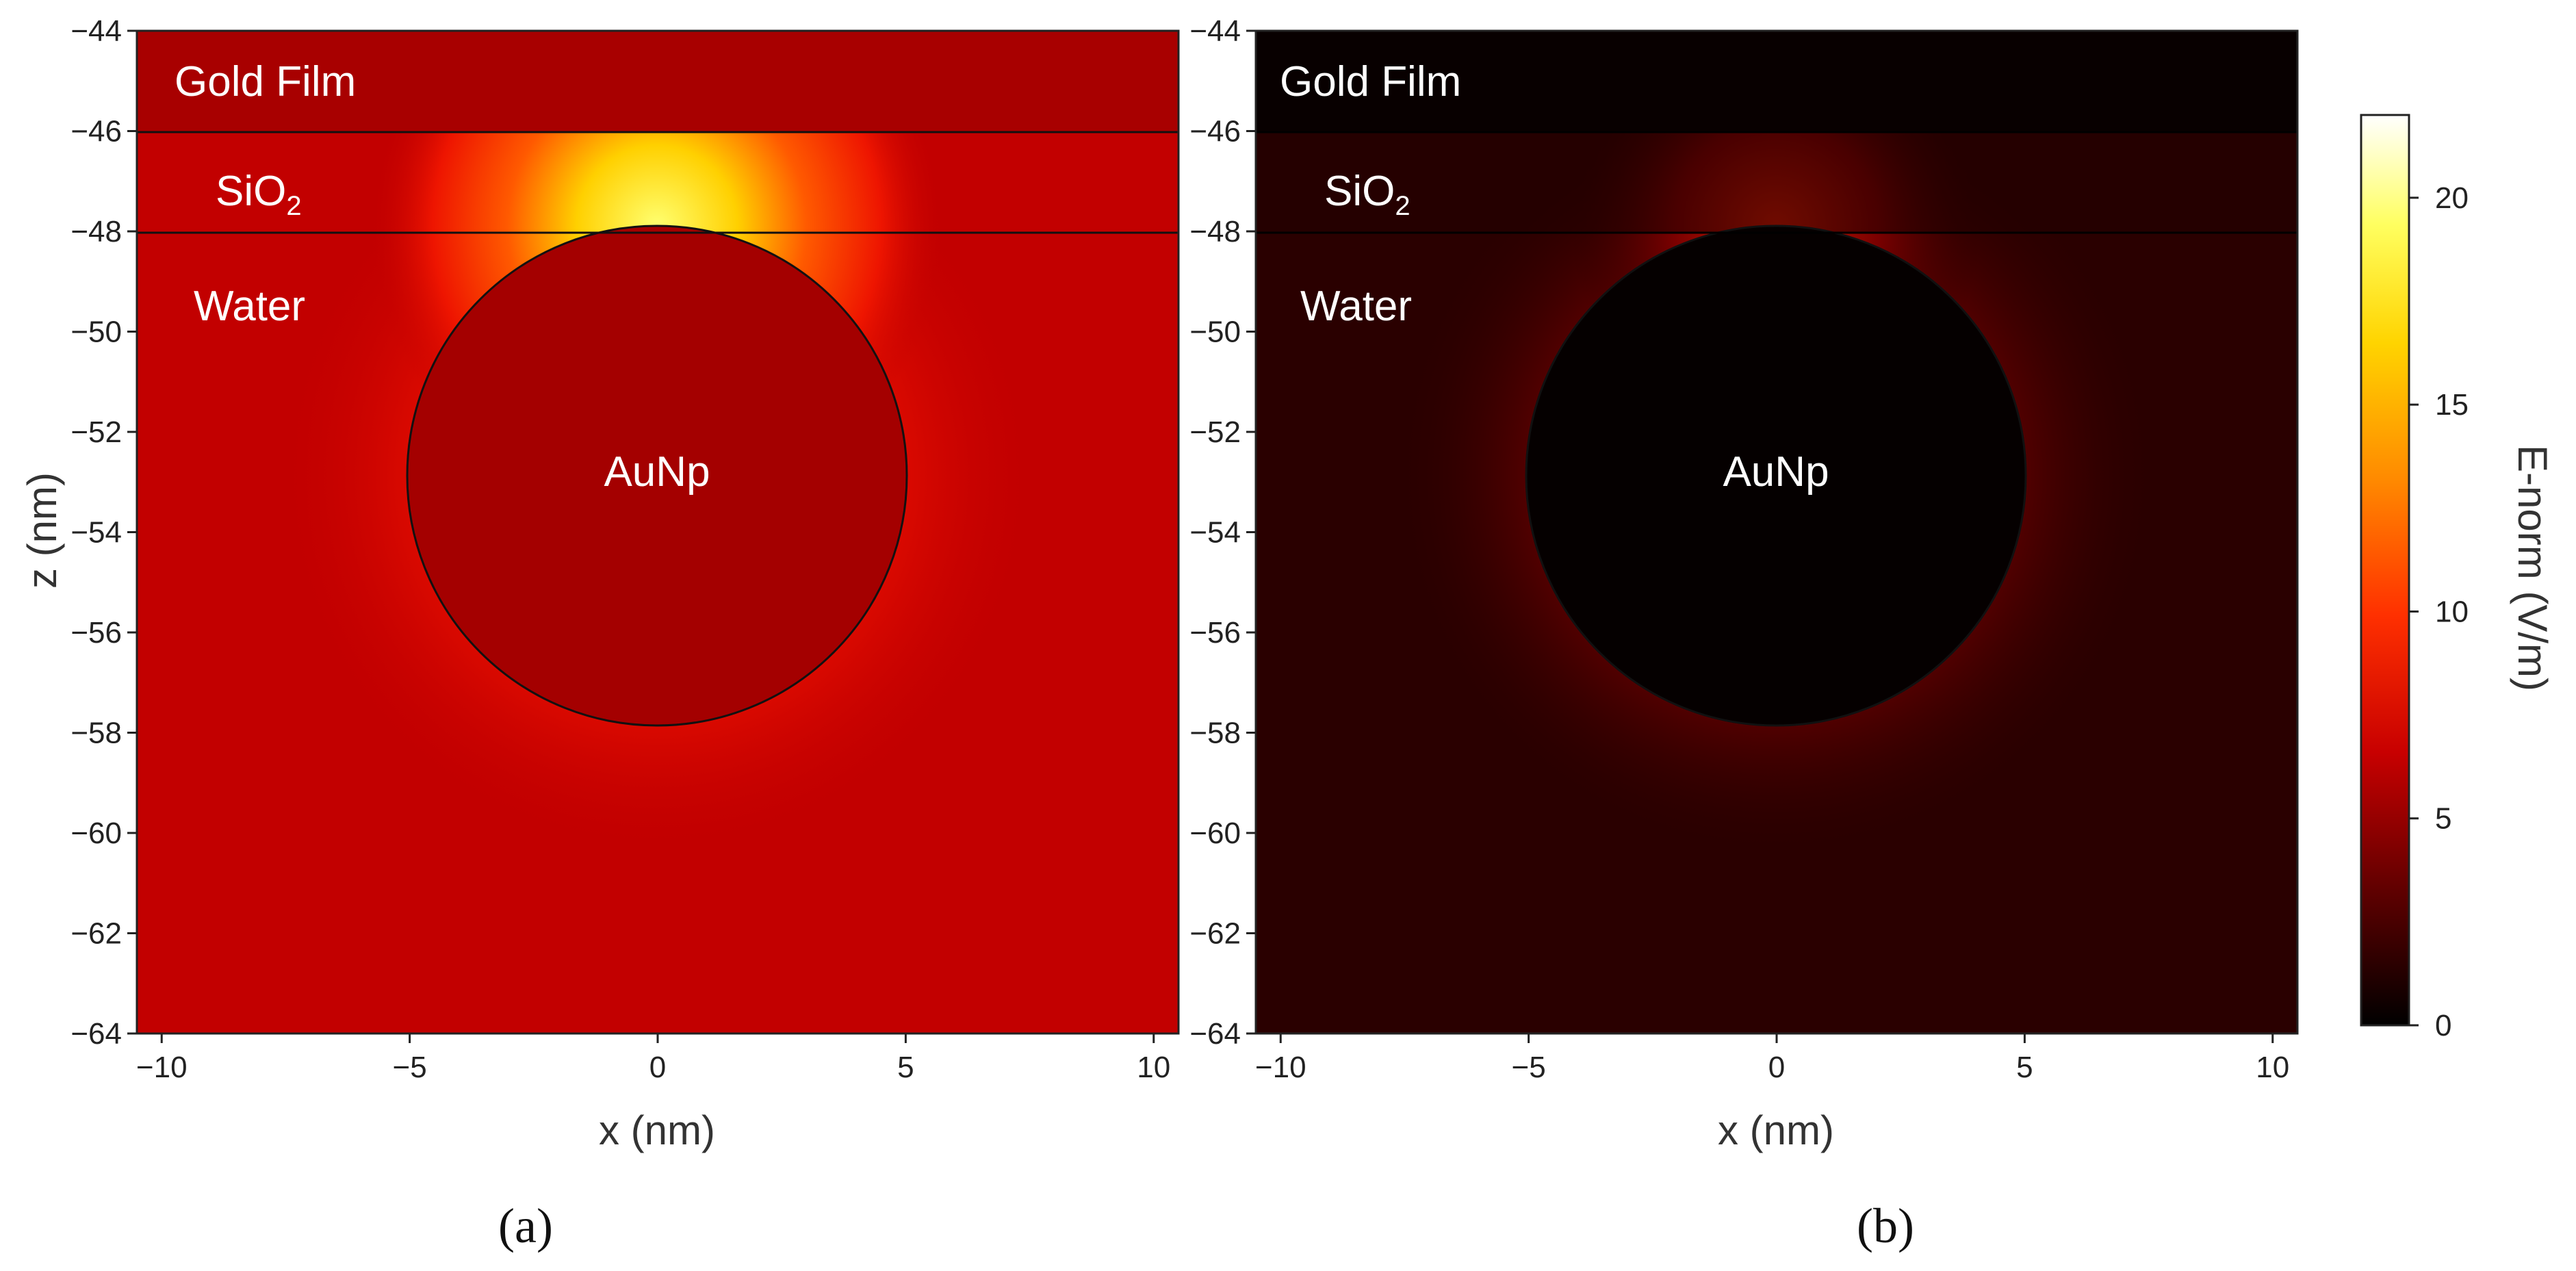 This screenshot has height=1271, width=2576. What do you see at coordinates (1280, 1067) in the screenshot?
I see `panel-b-xtick-label-0: −10` at bounding box center [1280, 1067].